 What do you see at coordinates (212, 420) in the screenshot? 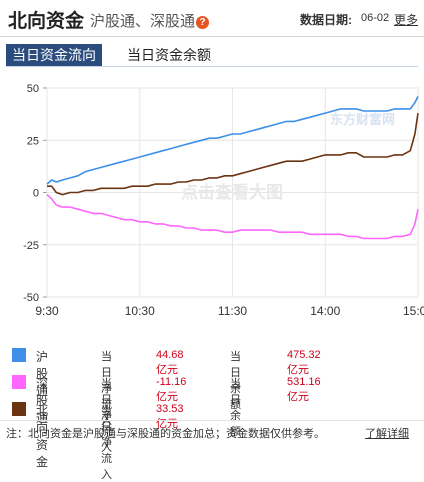
I see `footer-divider` at bounding box center [212, 420].